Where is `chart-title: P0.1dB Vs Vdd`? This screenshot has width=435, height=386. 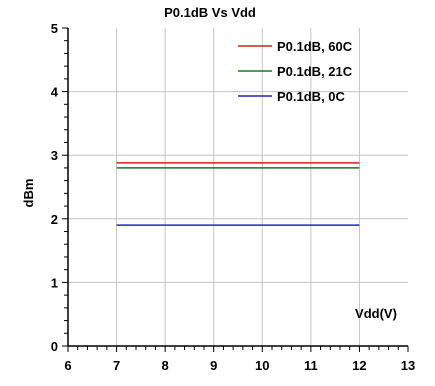 chart-title: P0.1dB Vs Vdd is located at coordinates (210, 12).